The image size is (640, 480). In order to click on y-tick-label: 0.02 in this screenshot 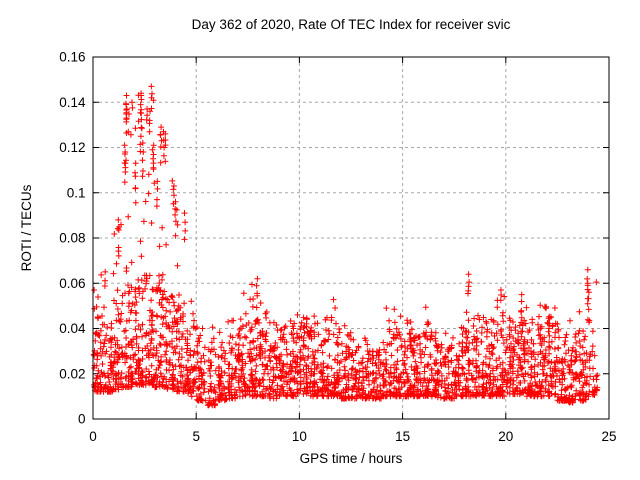, I will do `click(72, 373)`.